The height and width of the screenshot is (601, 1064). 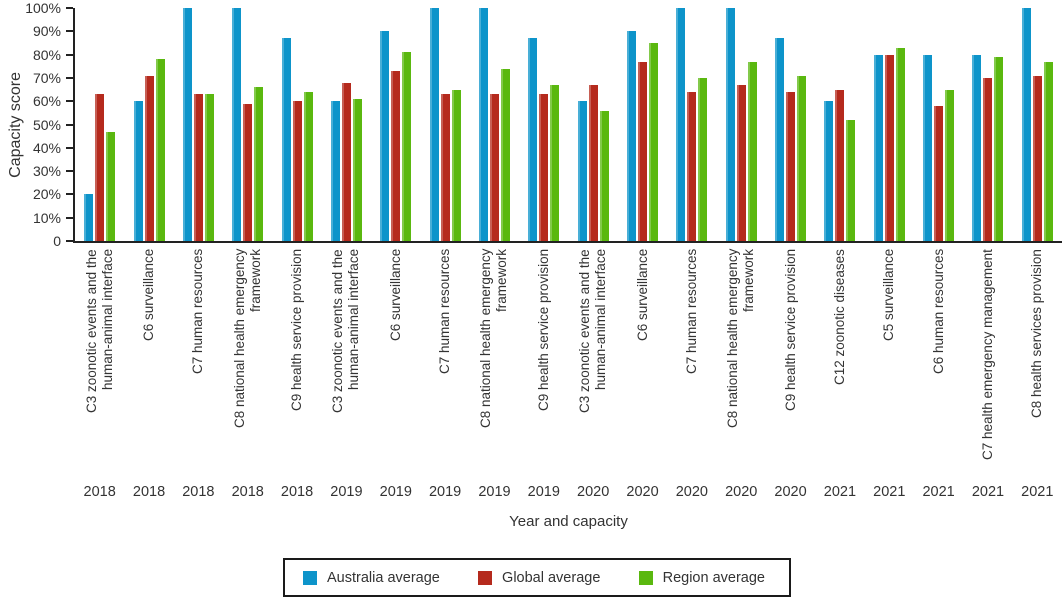 I want to click on y-tick-label: 10%, so click(x=46, y=217).